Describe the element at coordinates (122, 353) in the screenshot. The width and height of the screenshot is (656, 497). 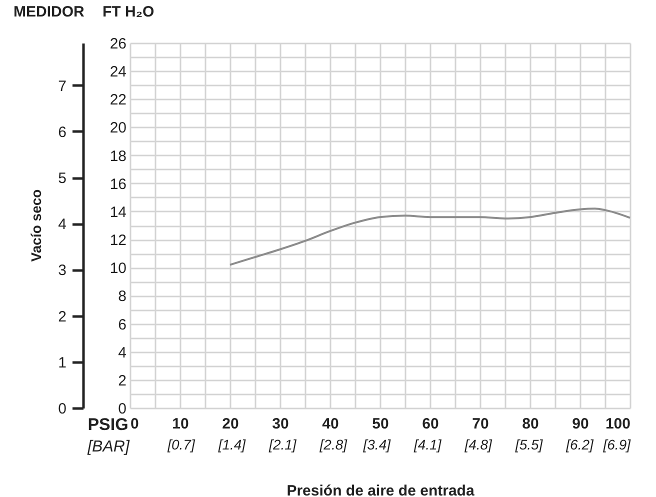
I see `y-tick-label: 4` at that location.